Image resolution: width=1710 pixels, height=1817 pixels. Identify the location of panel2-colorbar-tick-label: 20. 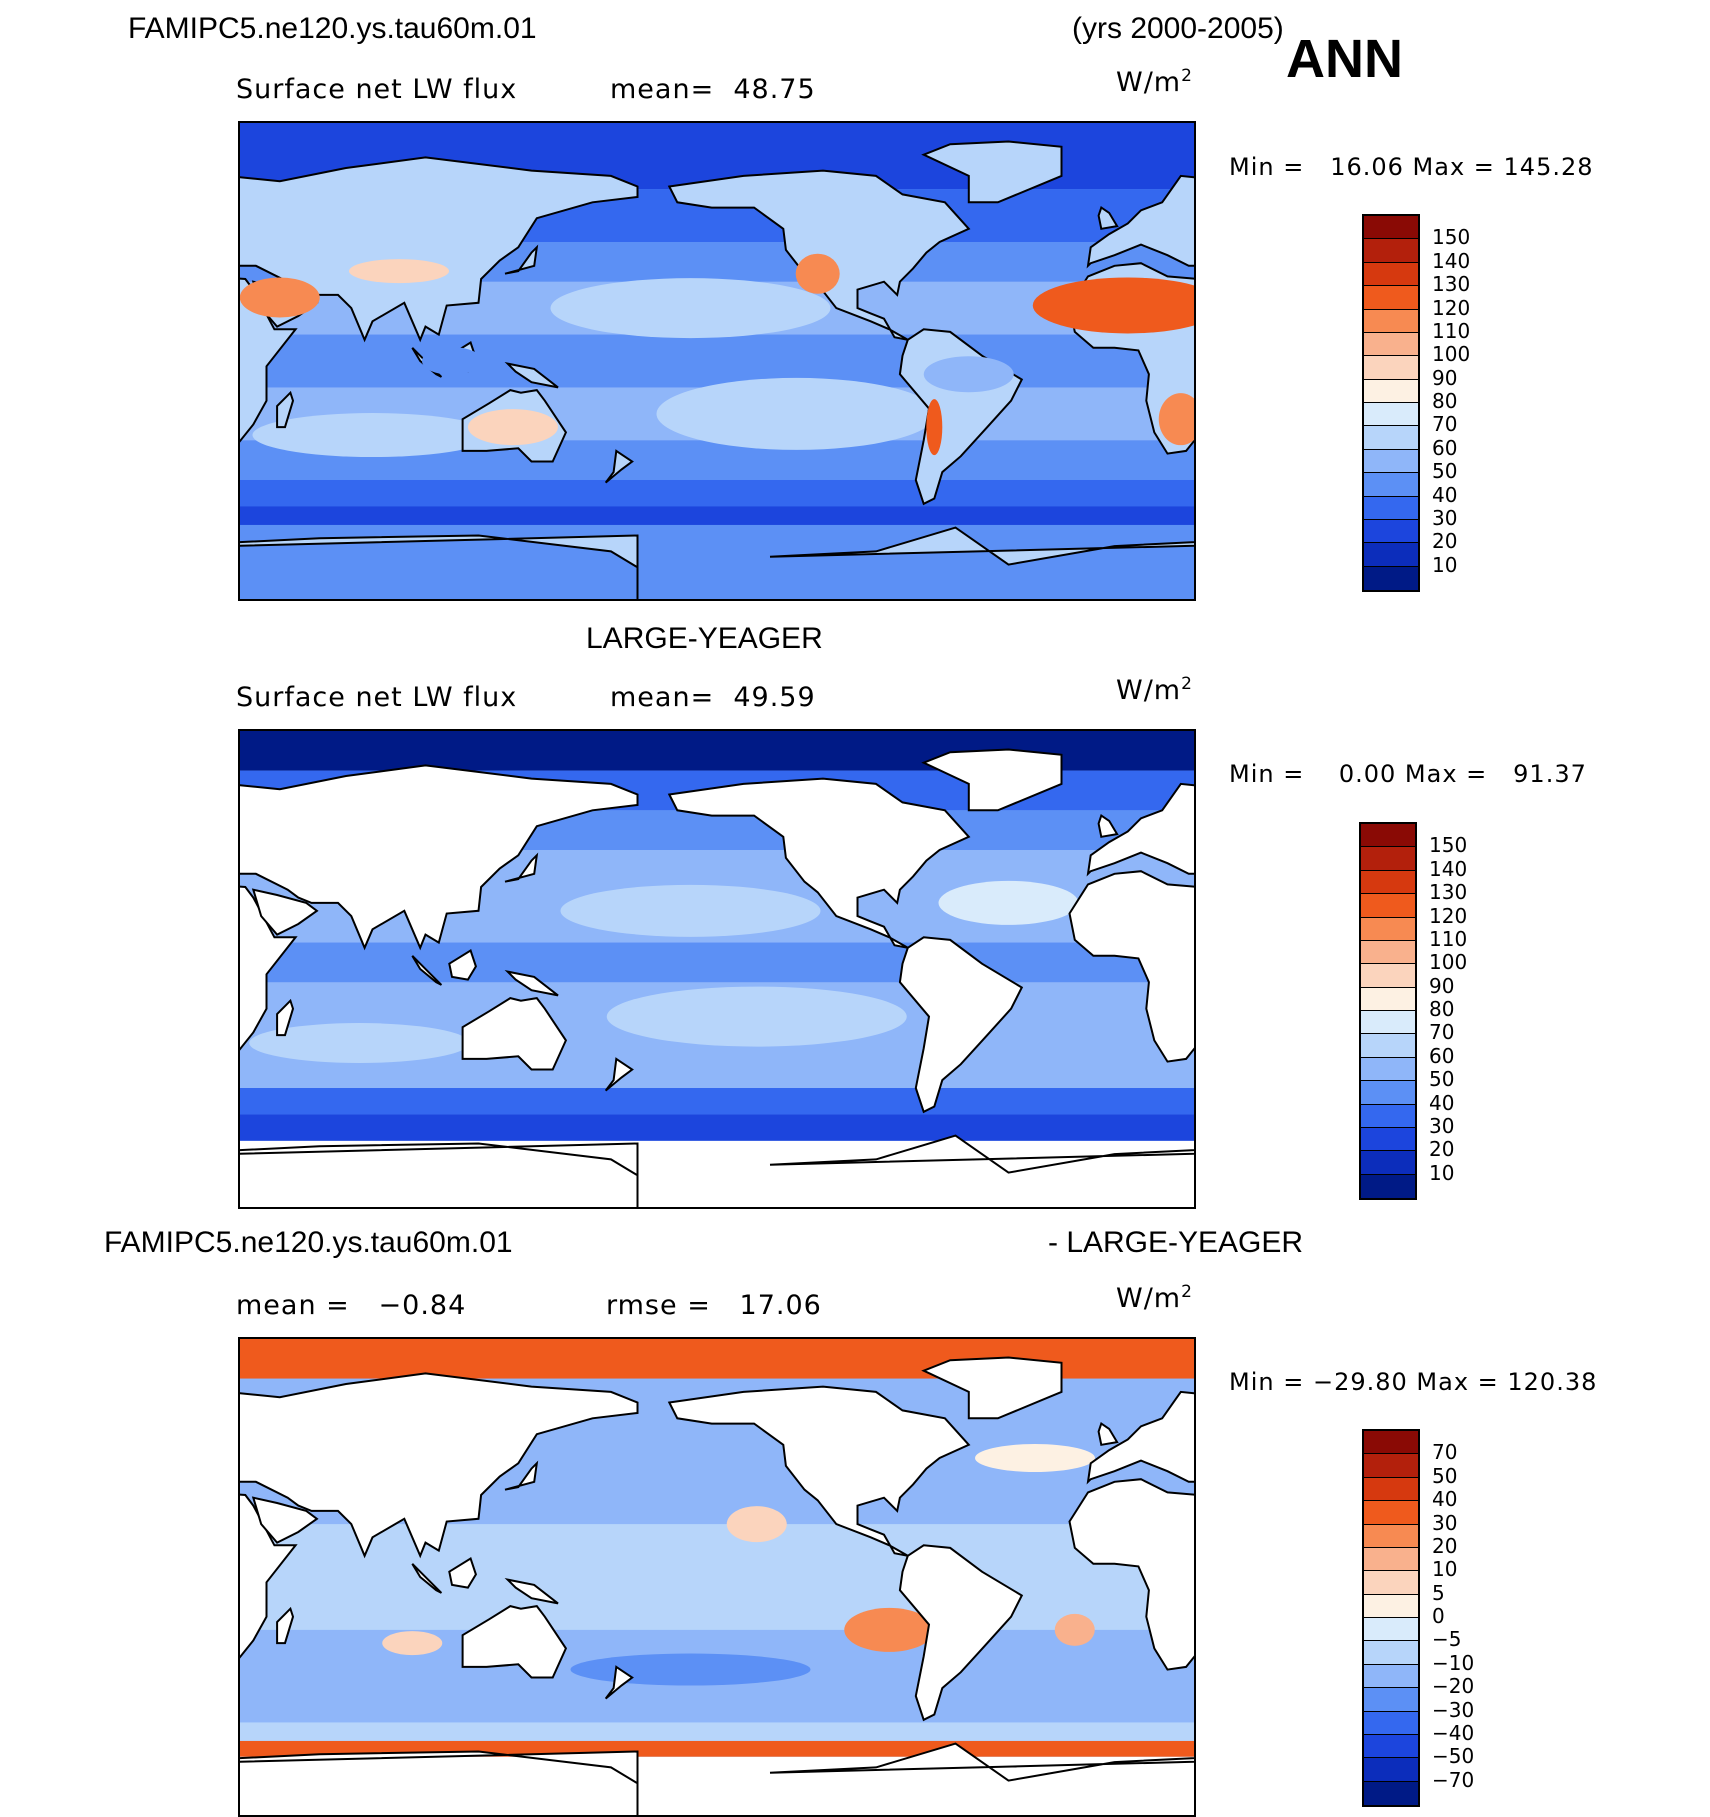
(1442, 1149).